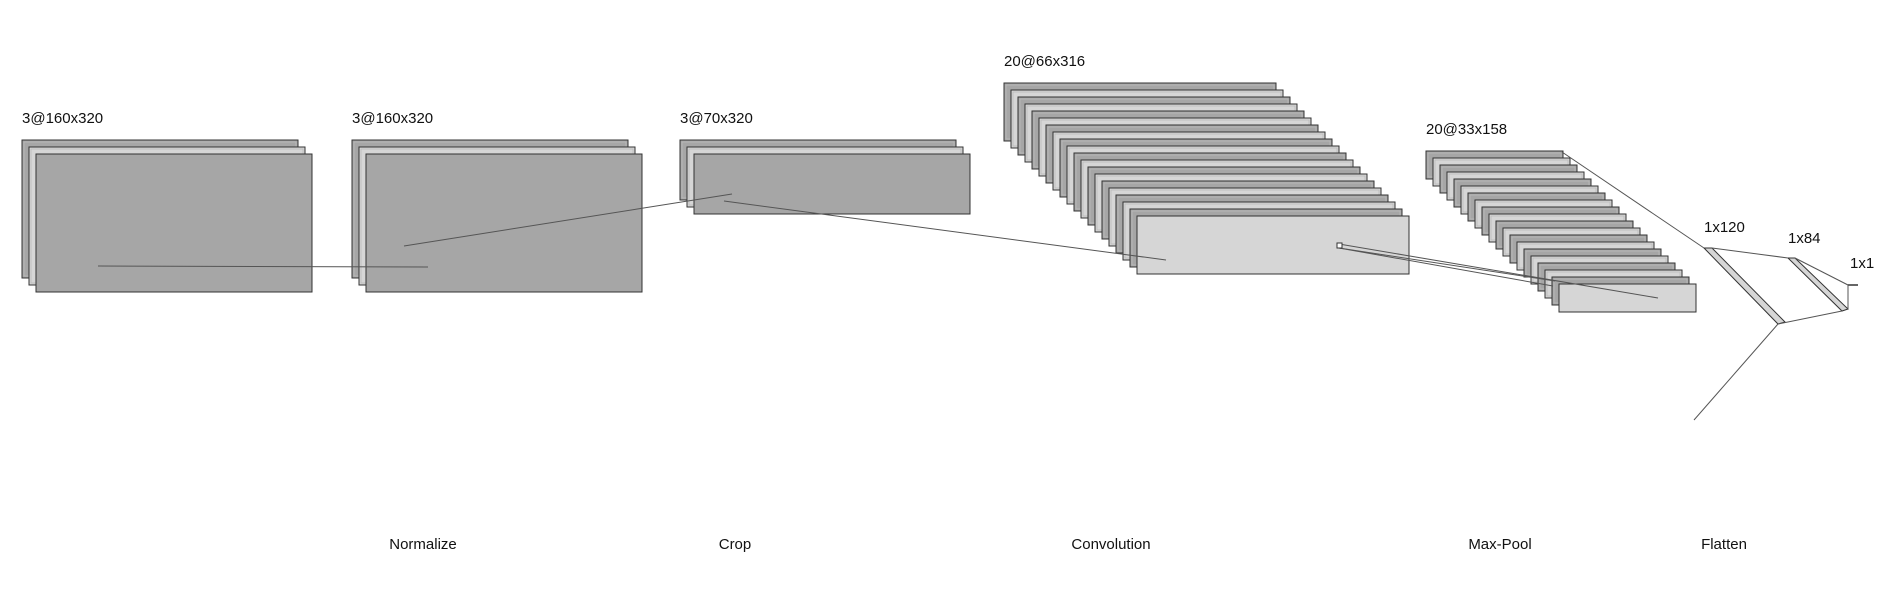  What do you see at coordinates (1817, 284) in the screenshot?
I see `dense-layer-fc2` at bounding box center [1817, 284].